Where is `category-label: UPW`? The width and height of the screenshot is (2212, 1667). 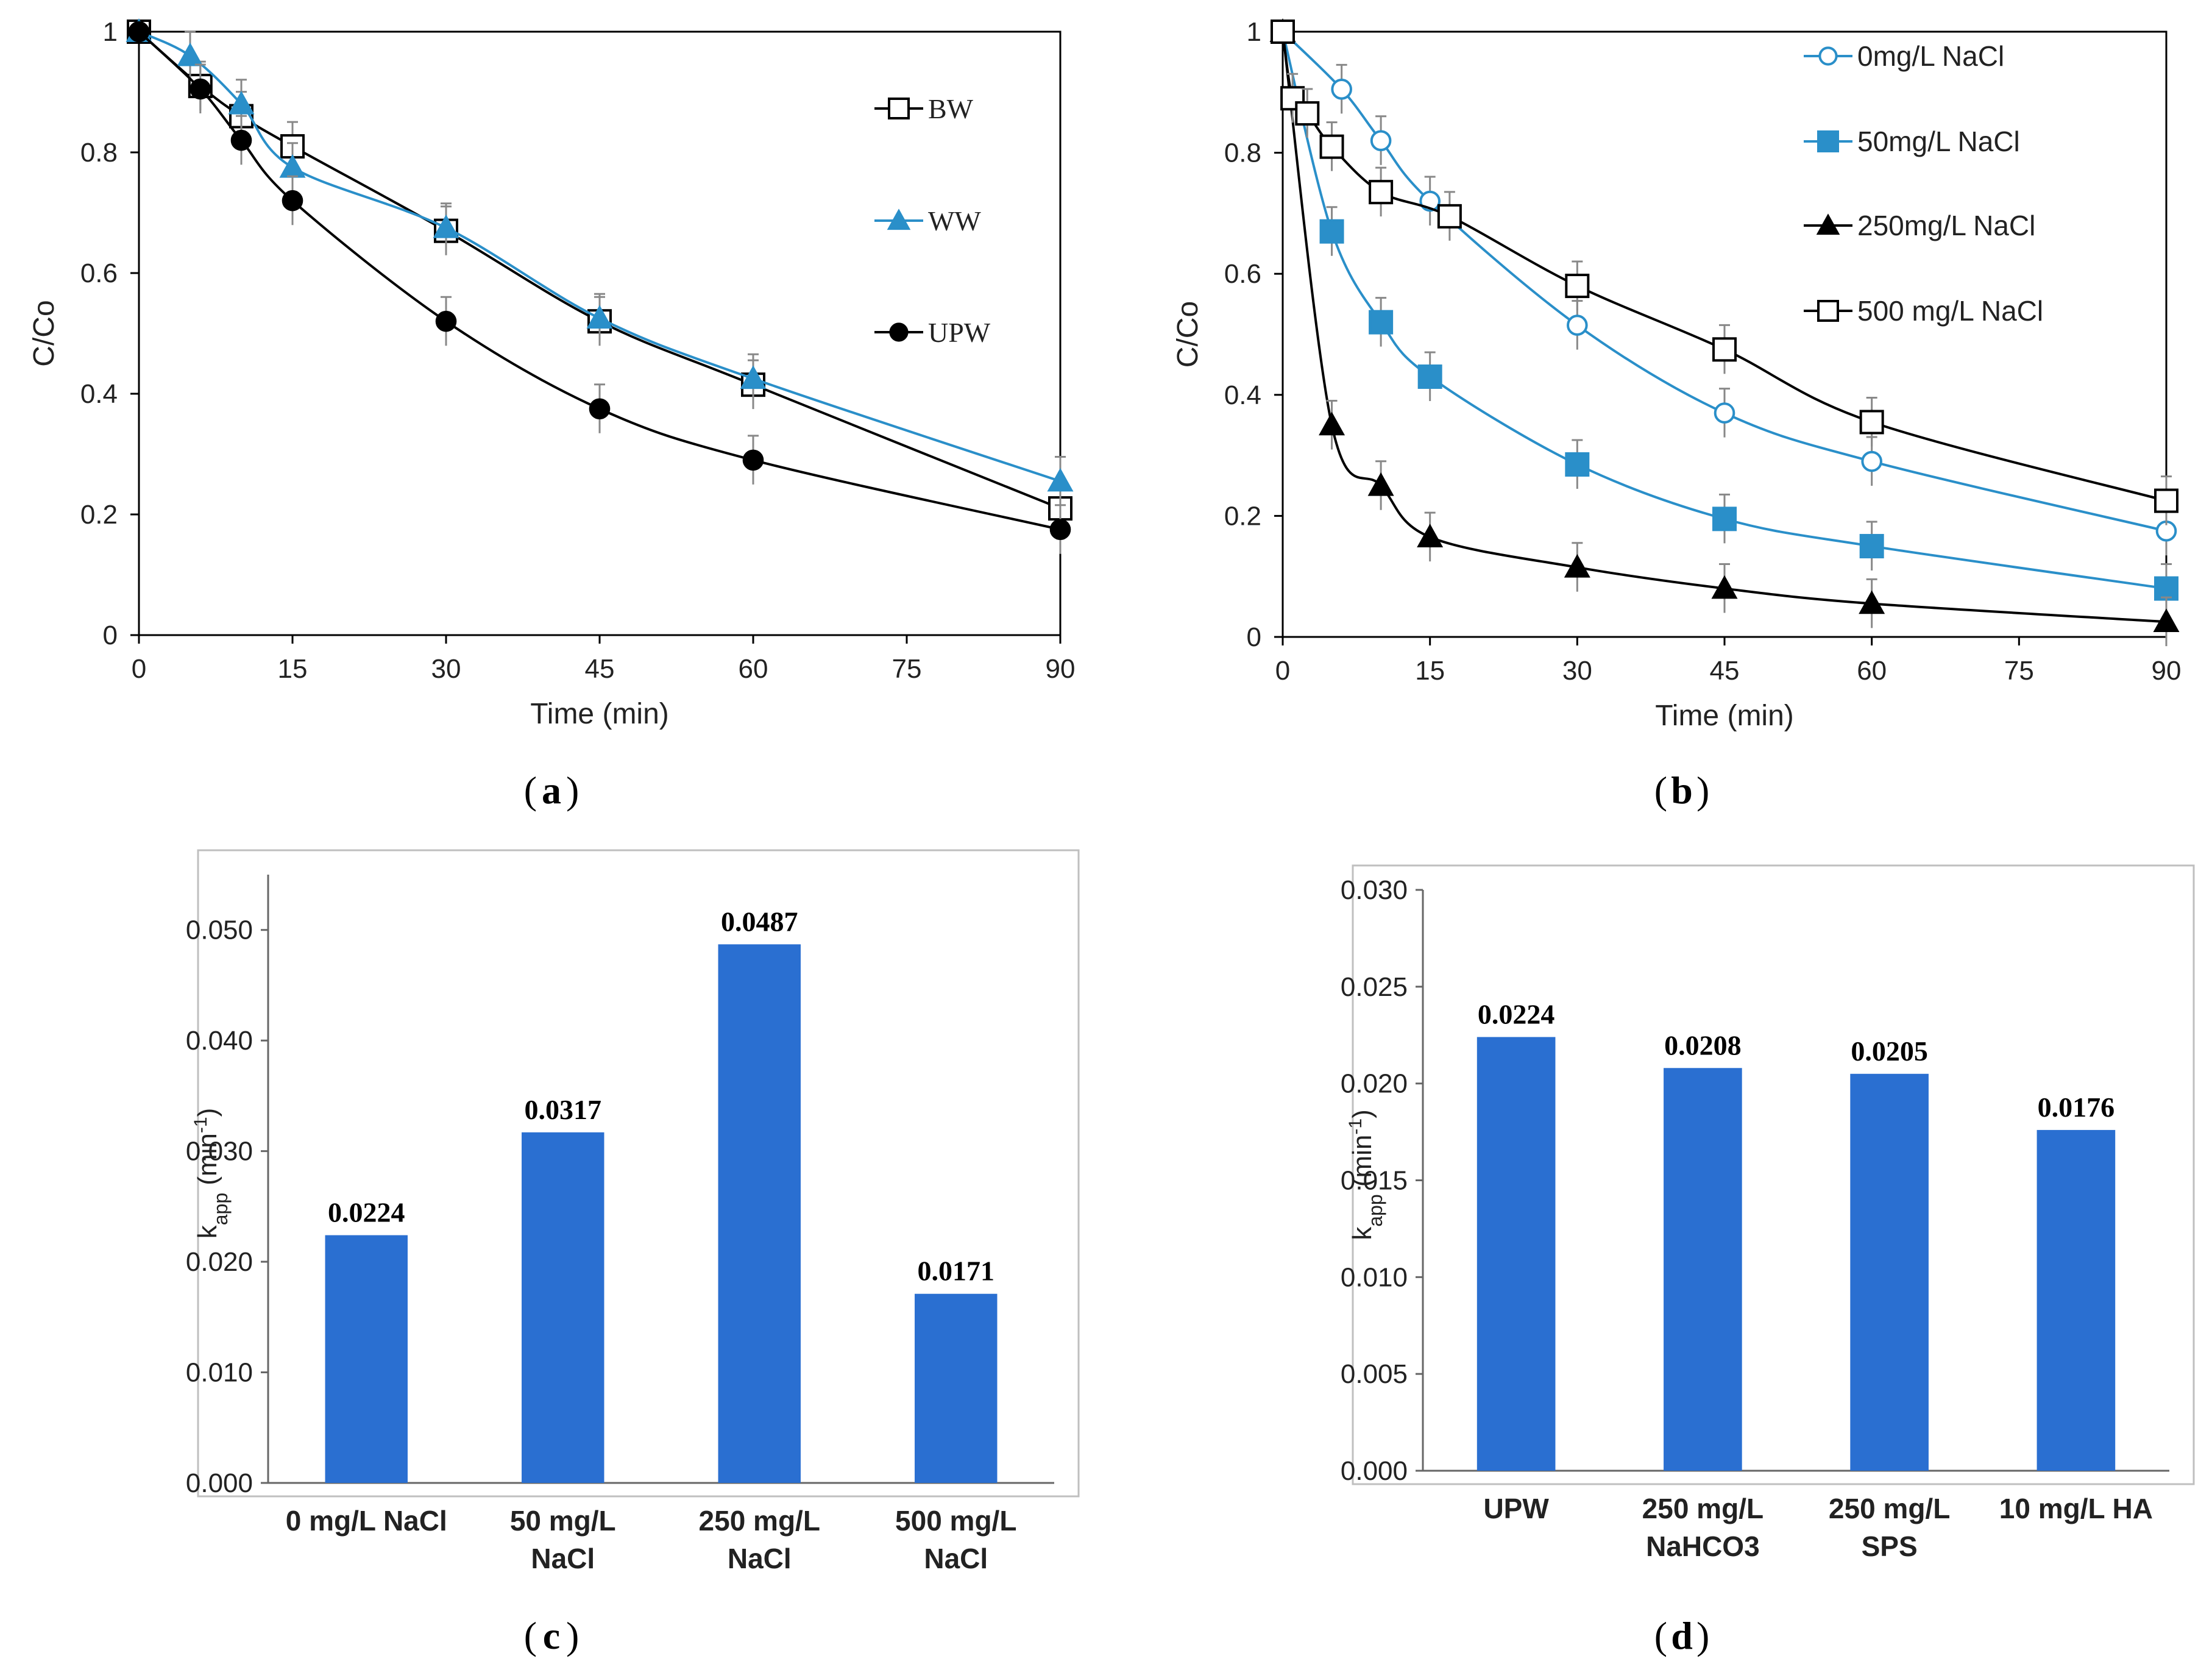 category-label: UPW is located at coordinates (1516, 1508).